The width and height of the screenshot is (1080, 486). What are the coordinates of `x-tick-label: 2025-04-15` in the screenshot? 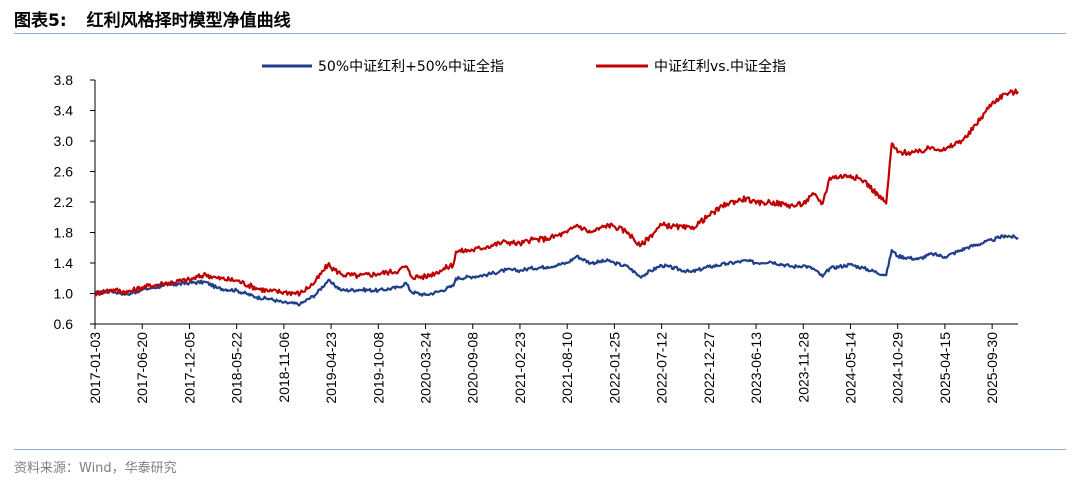 It's located at (945, 368).